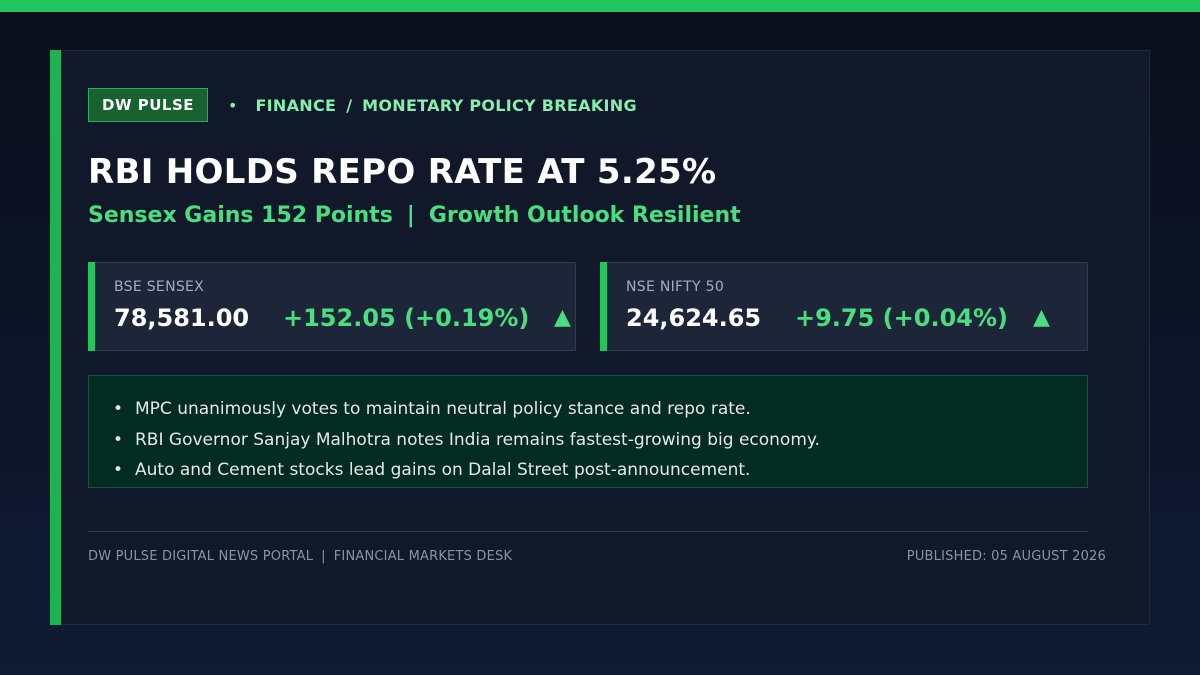 This screenshot has width=1200, height=675. Describe the element at coordinates (584, 215) in the screenshot. I see `subheadline-part2: Growth Outlook Resilient` at that location.